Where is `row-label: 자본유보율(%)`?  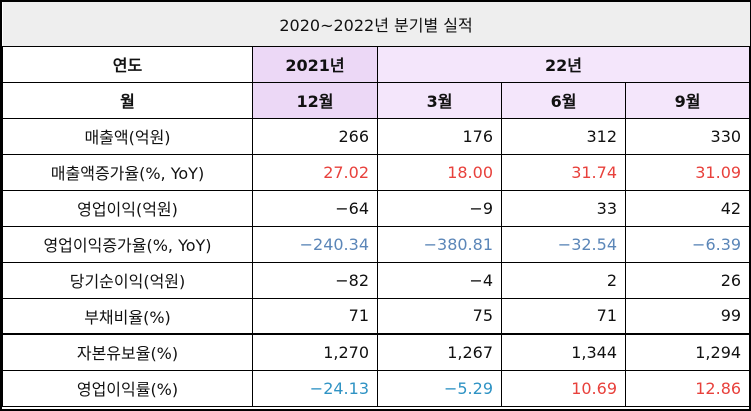 row-label: 자본유보율(%) is located at coordinates (127, 352).